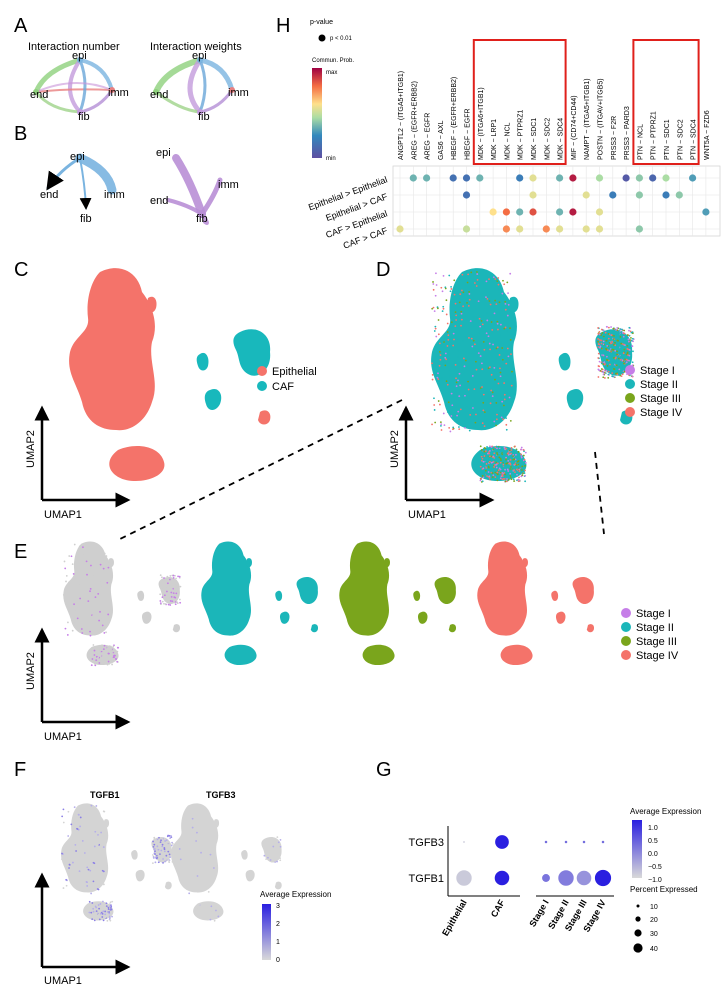 This screenshot has width=728, height=989. Describe the element at coordinates (202, 361) in the screenshot. I see `umap-cluster-caf` at that location.